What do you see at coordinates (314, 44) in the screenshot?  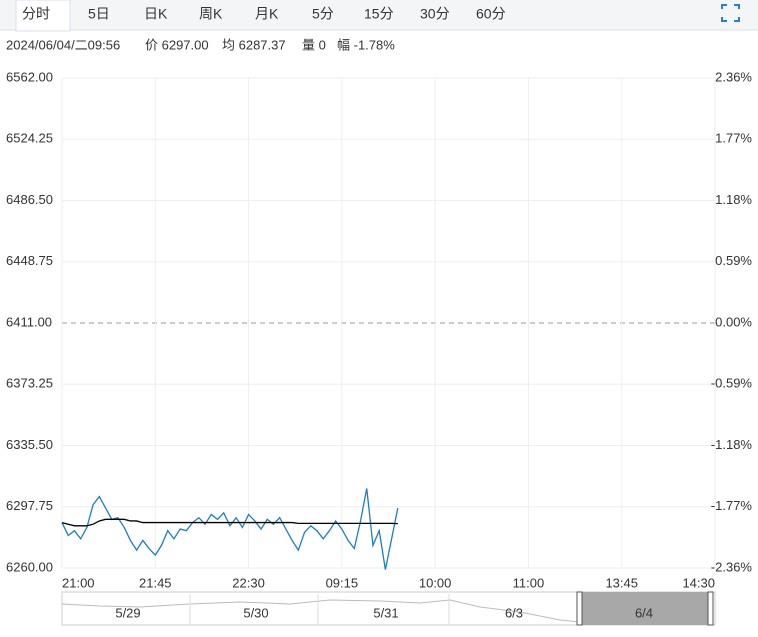 I see `info-volume: 量 0` at bounding box center [314, 44].